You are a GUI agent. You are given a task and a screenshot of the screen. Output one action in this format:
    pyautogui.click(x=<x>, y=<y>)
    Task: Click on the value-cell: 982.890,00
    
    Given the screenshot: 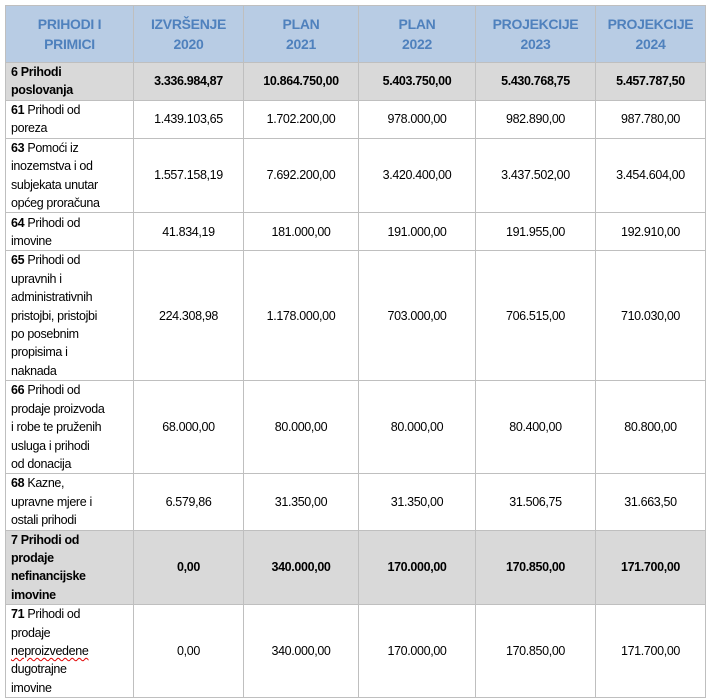 What is the action you would take?
    pyautogui.click(x=535, y=119)
    